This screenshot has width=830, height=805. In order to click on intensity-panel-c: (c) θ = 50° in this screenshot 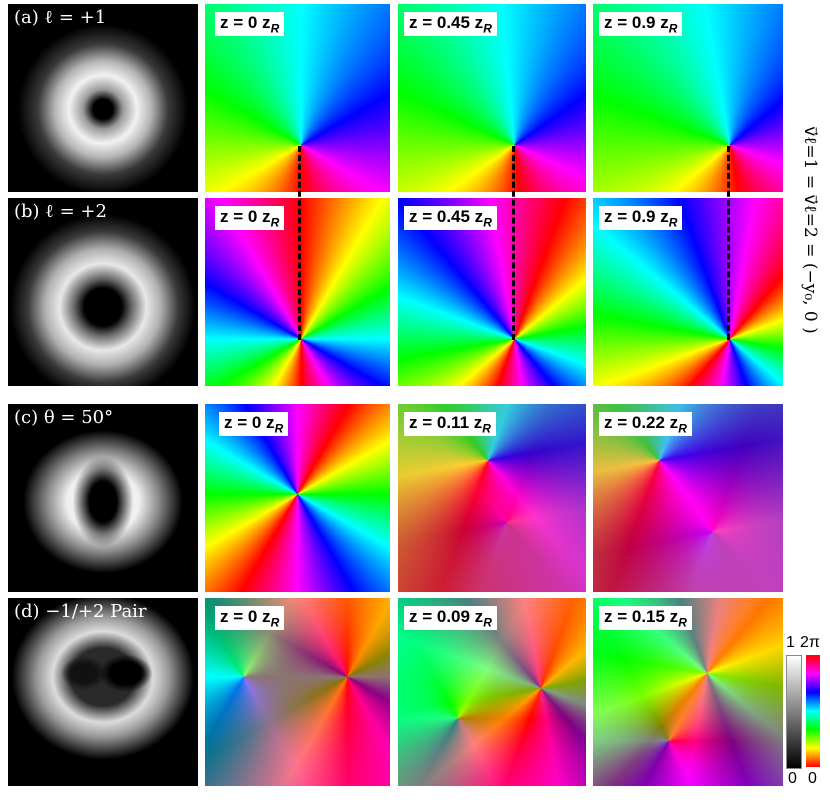, I will do `click(103, 498)`.